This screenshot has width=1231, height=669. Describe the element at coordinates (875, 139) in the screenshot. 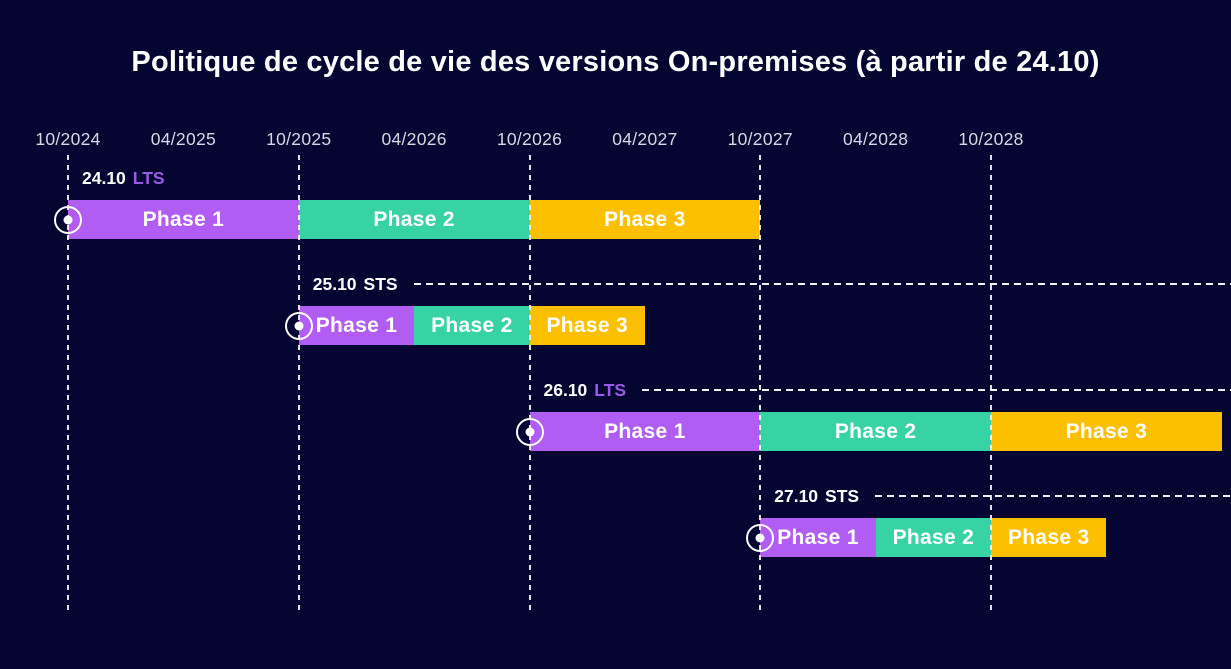

I see `axis-tick-label: 04/2028` at that location.